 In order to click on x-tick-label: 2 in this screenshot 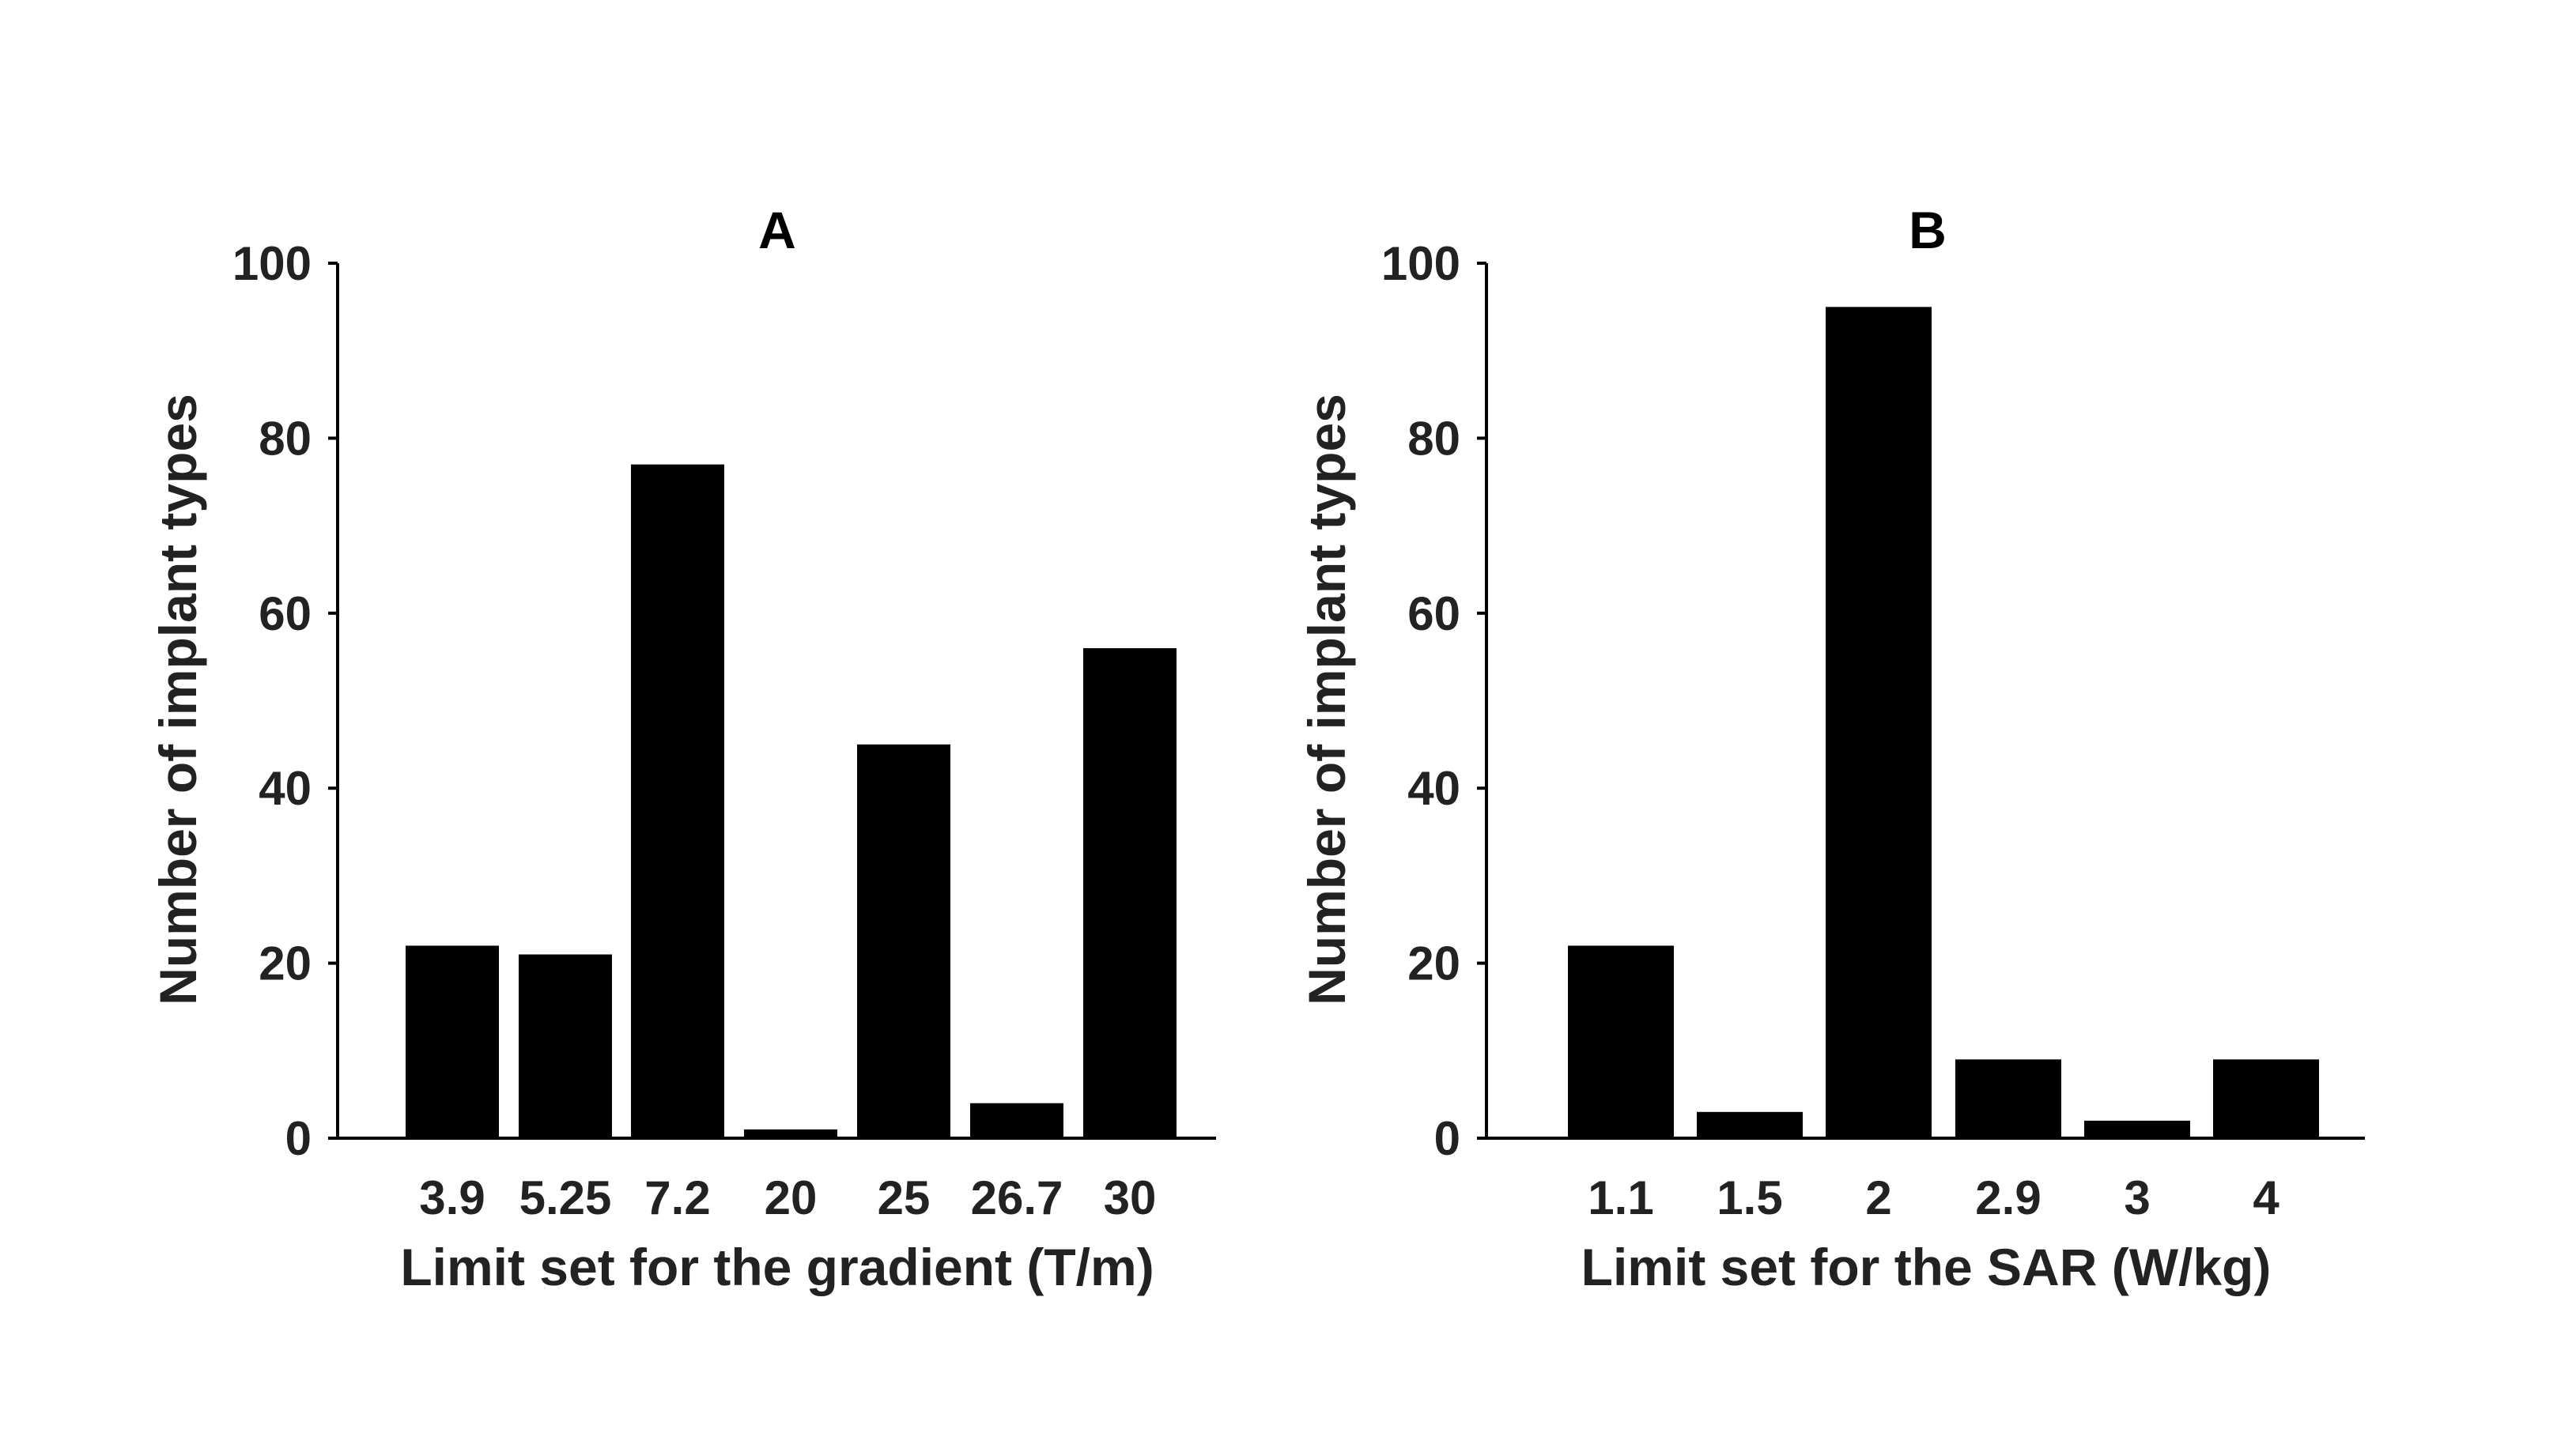, I will do `click(1878, 1197)`.